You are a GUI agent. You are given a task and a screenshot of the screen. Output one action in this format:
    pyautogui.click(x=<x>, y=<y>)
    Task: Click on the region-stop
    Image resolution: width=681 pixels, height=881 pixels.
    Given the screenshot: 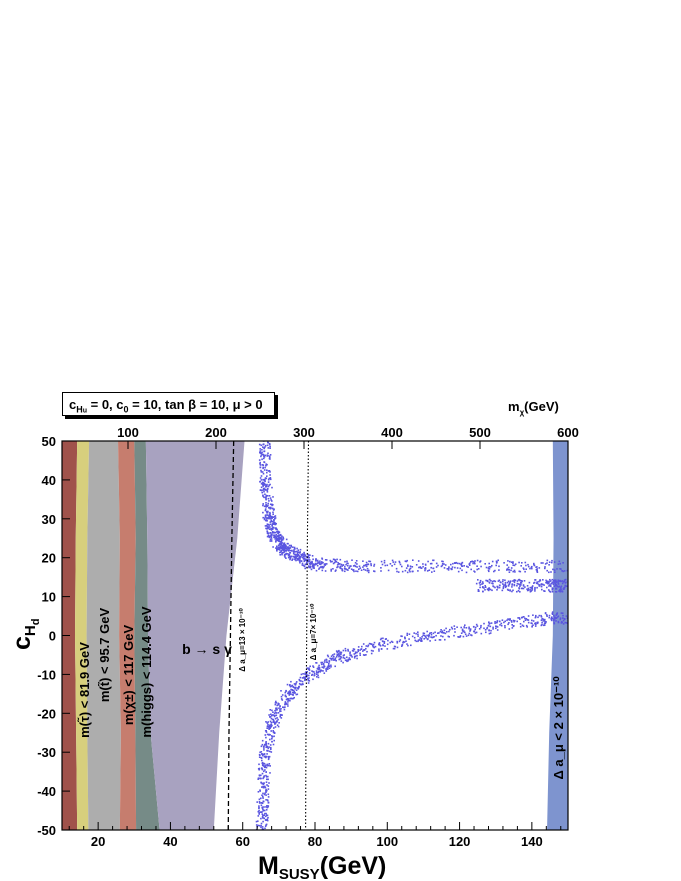 What is the action you would take?
    pyautogui.click(x=103, y=635)
    